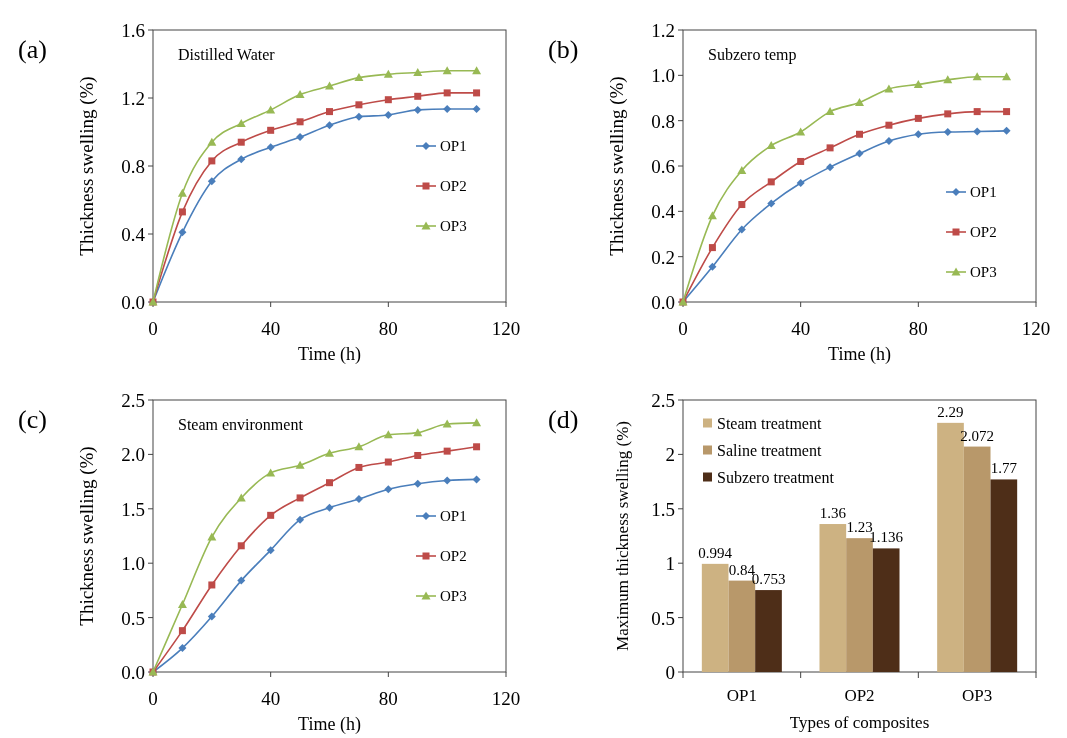 The width and height of the screenshot is (1067, 738). Describe the element at coordinates (622, 536) in the screenshot. I see `y-axis-title: Maximum thickness swelling (%)` at that location.